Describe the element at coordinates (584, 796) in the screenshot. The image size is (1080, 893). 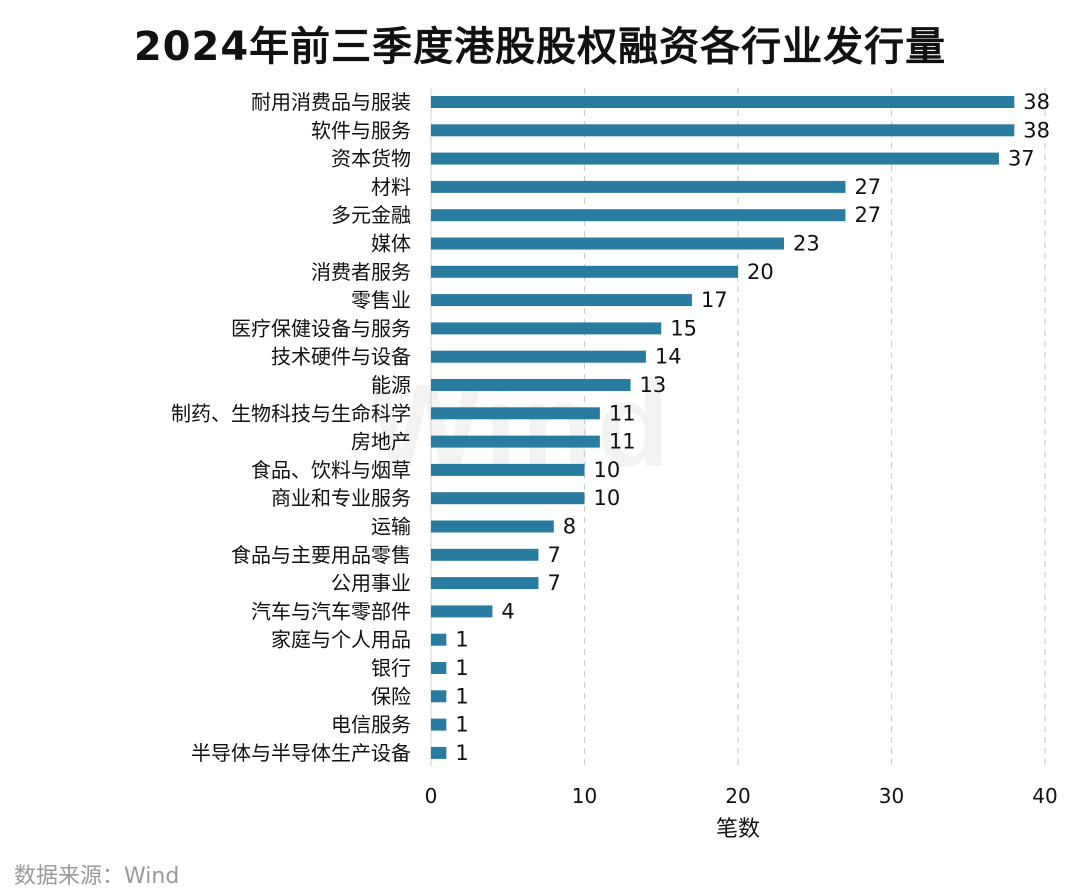
I see `x-tick-label: 10` at that location.